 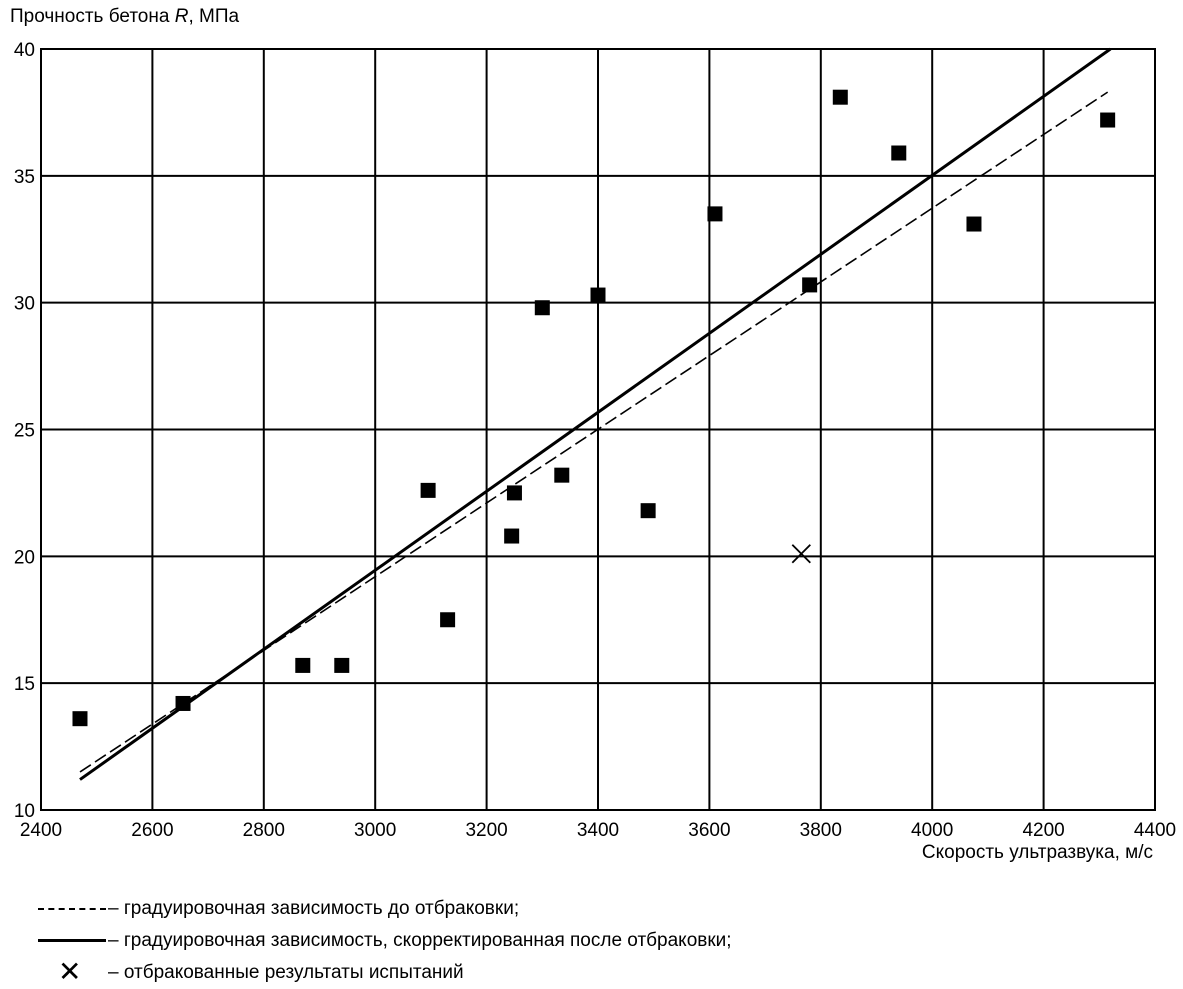 What do you see at coordinates (24, 431) in the screenshot?
I see `y-tick-label: 25` at bounding box center [24, 431].